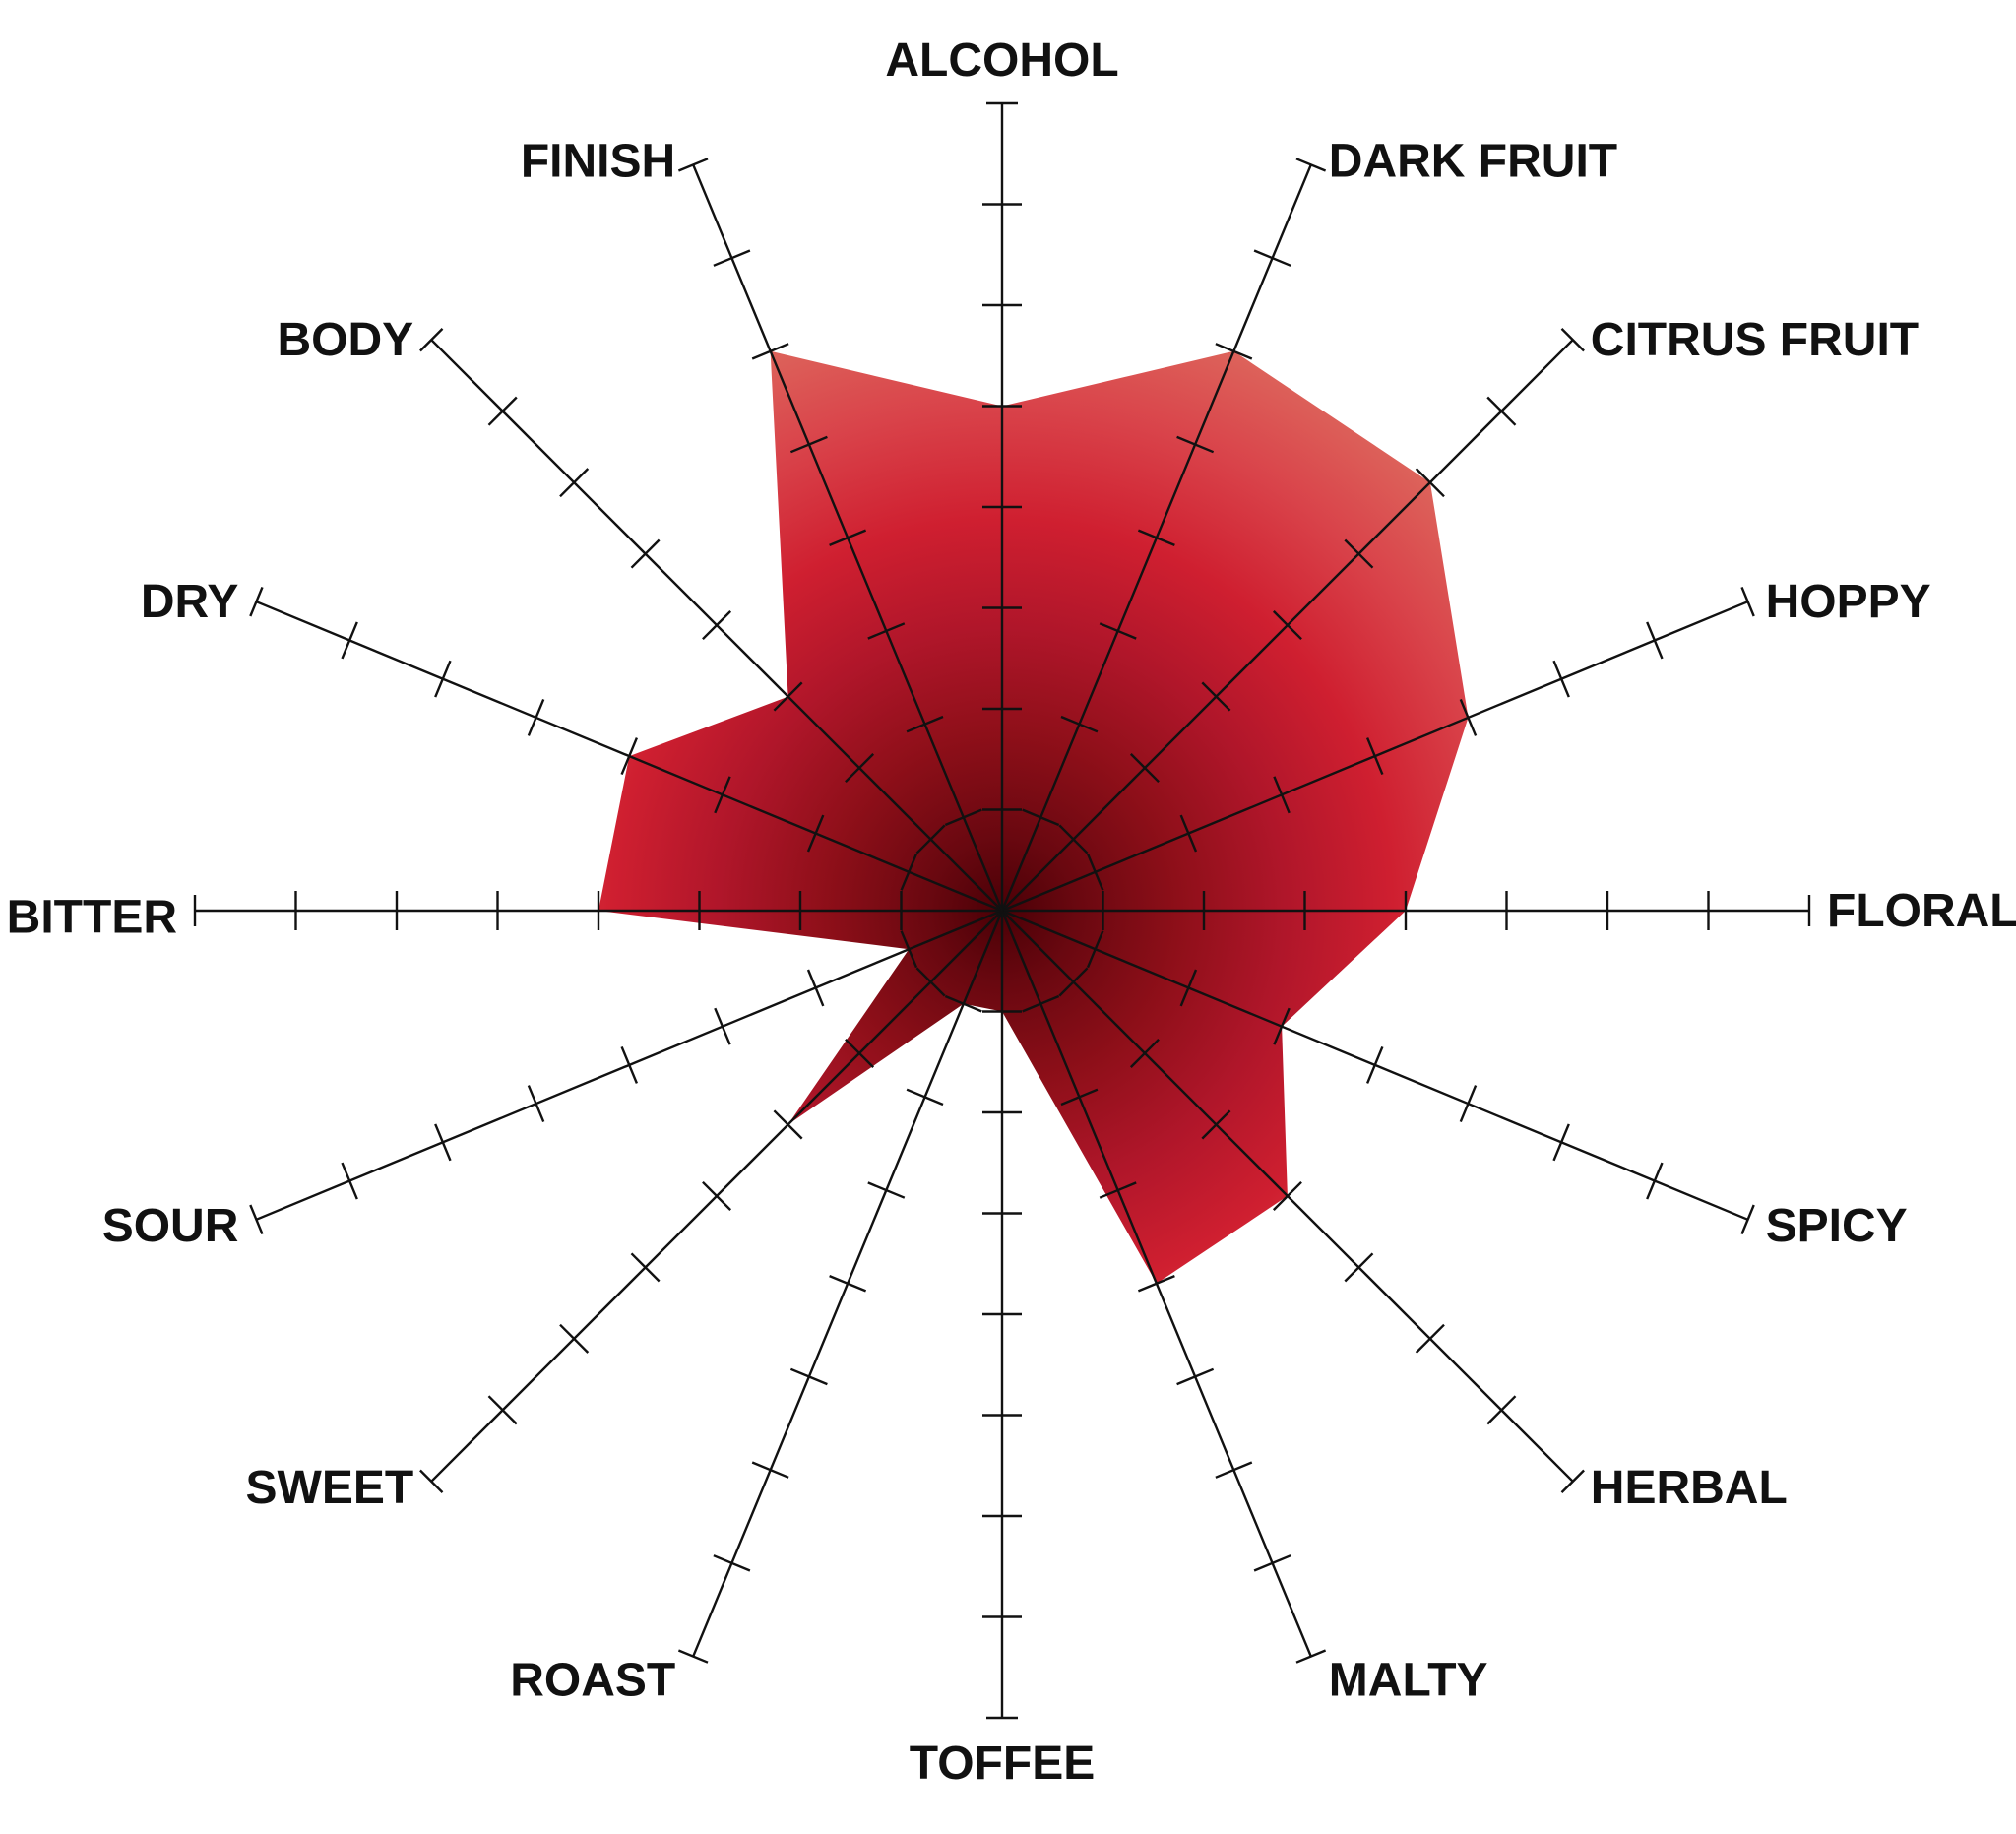 The image size is (2016, 1834). What do you see at coordinates (1837, 1226) in the screenshot?
I see `axis-label-spicy: SPICY` at bounding box center [1837, 1226].